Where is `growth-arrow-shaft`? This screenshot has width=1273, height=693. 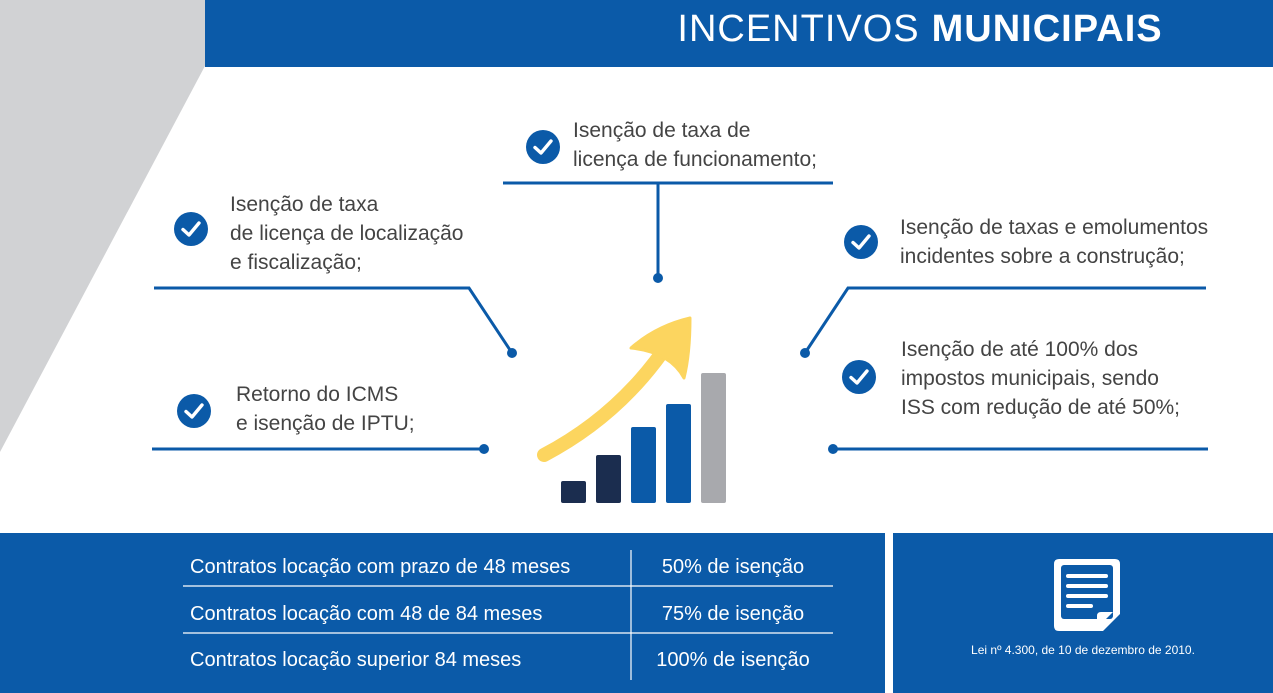
growth-arrow-shaft is located at coordinates (606, 399).